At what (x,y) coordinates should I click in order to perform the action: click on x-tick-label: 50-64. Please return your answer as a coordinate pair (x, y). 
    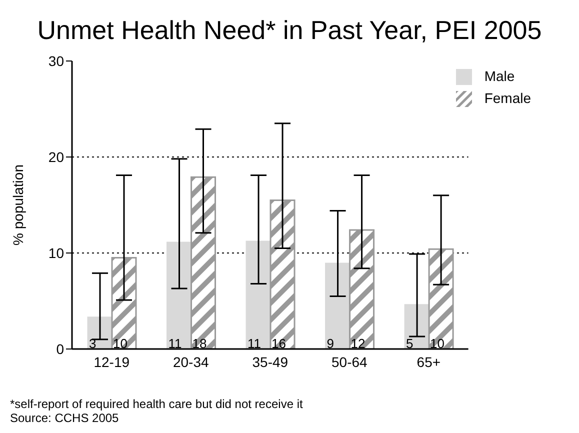
    Looking at the image, I should click on (350, 362).